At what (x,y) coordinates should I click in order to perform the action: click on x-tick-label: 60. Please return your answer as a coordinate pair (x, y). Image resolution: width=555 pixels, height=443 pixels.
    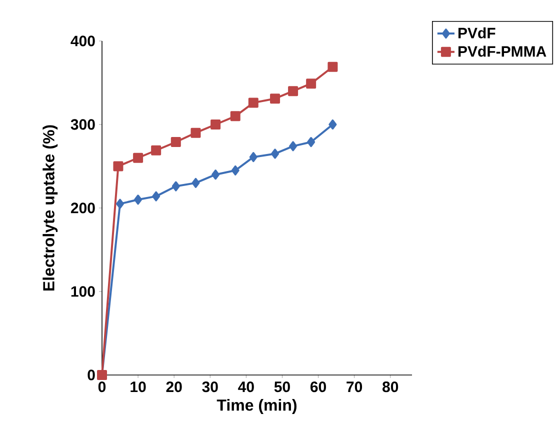
    Looking at the image, I should click on (318, 387).